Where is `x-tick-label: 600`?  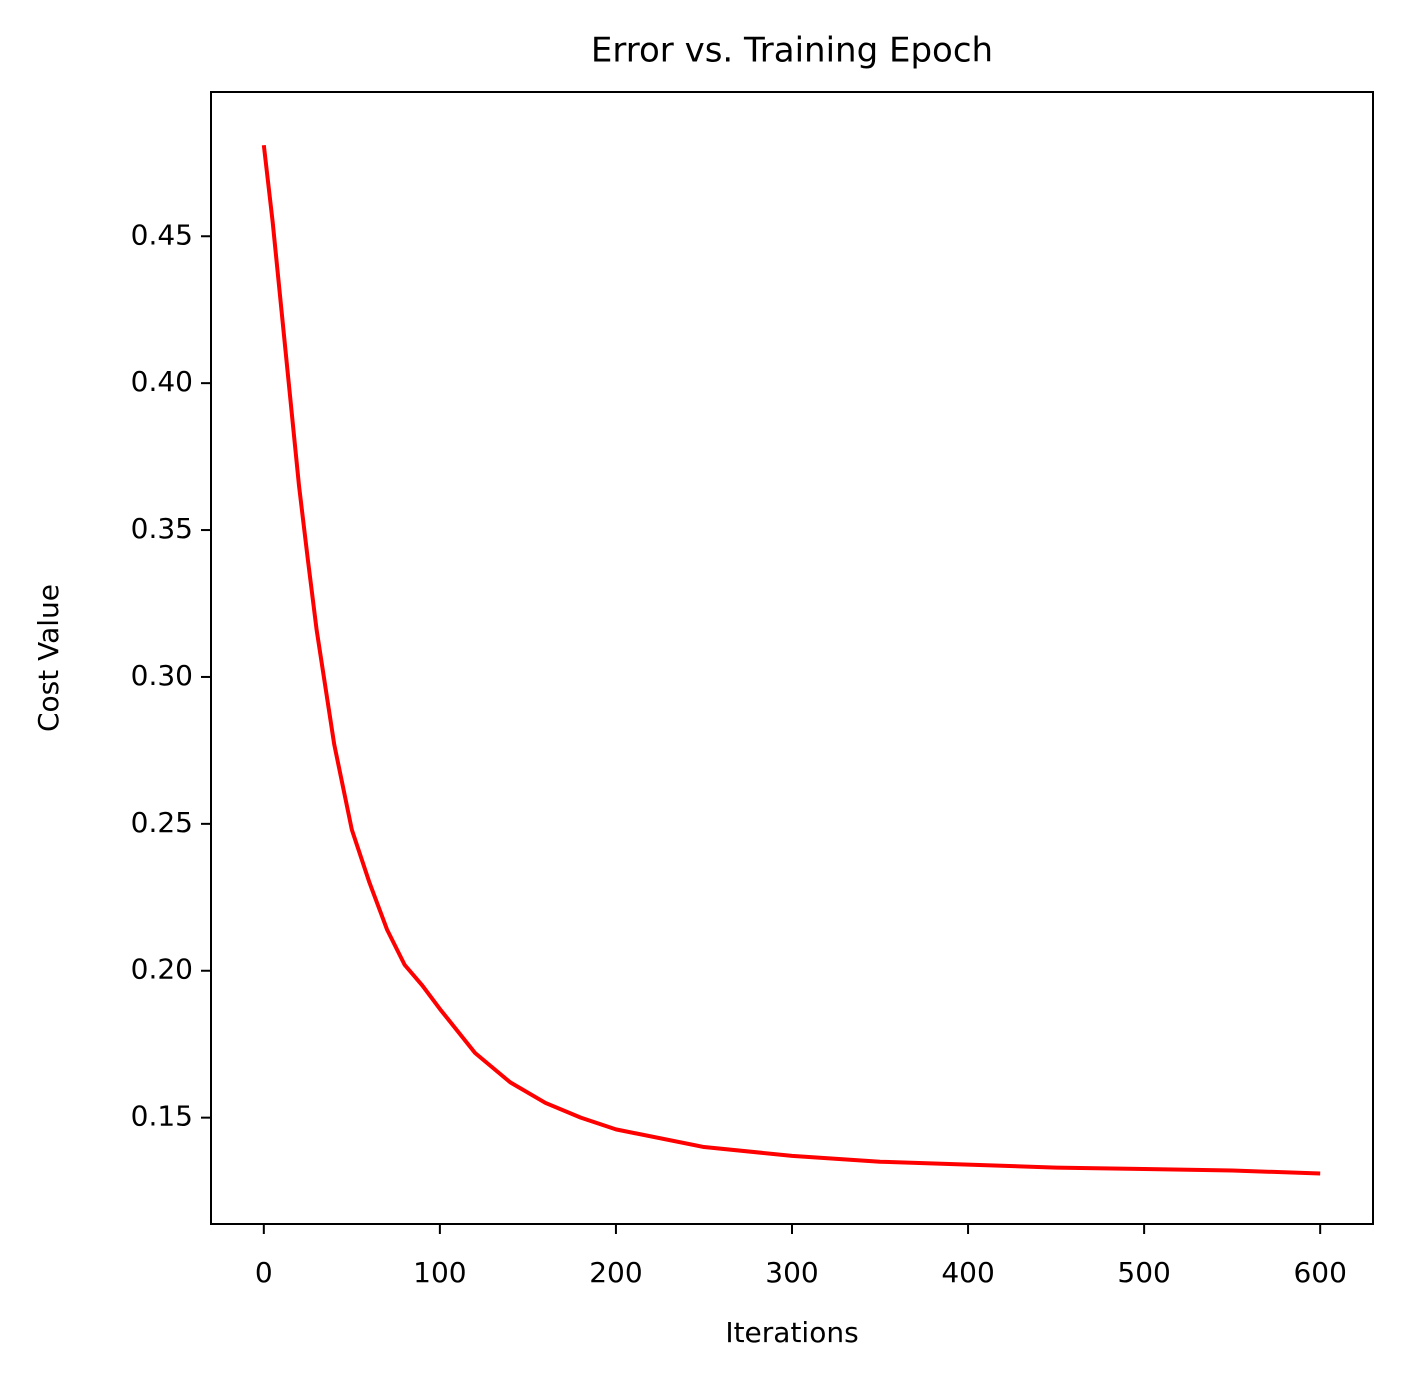 x-tick-label: 600 is located at coordinates (1319, 1272).